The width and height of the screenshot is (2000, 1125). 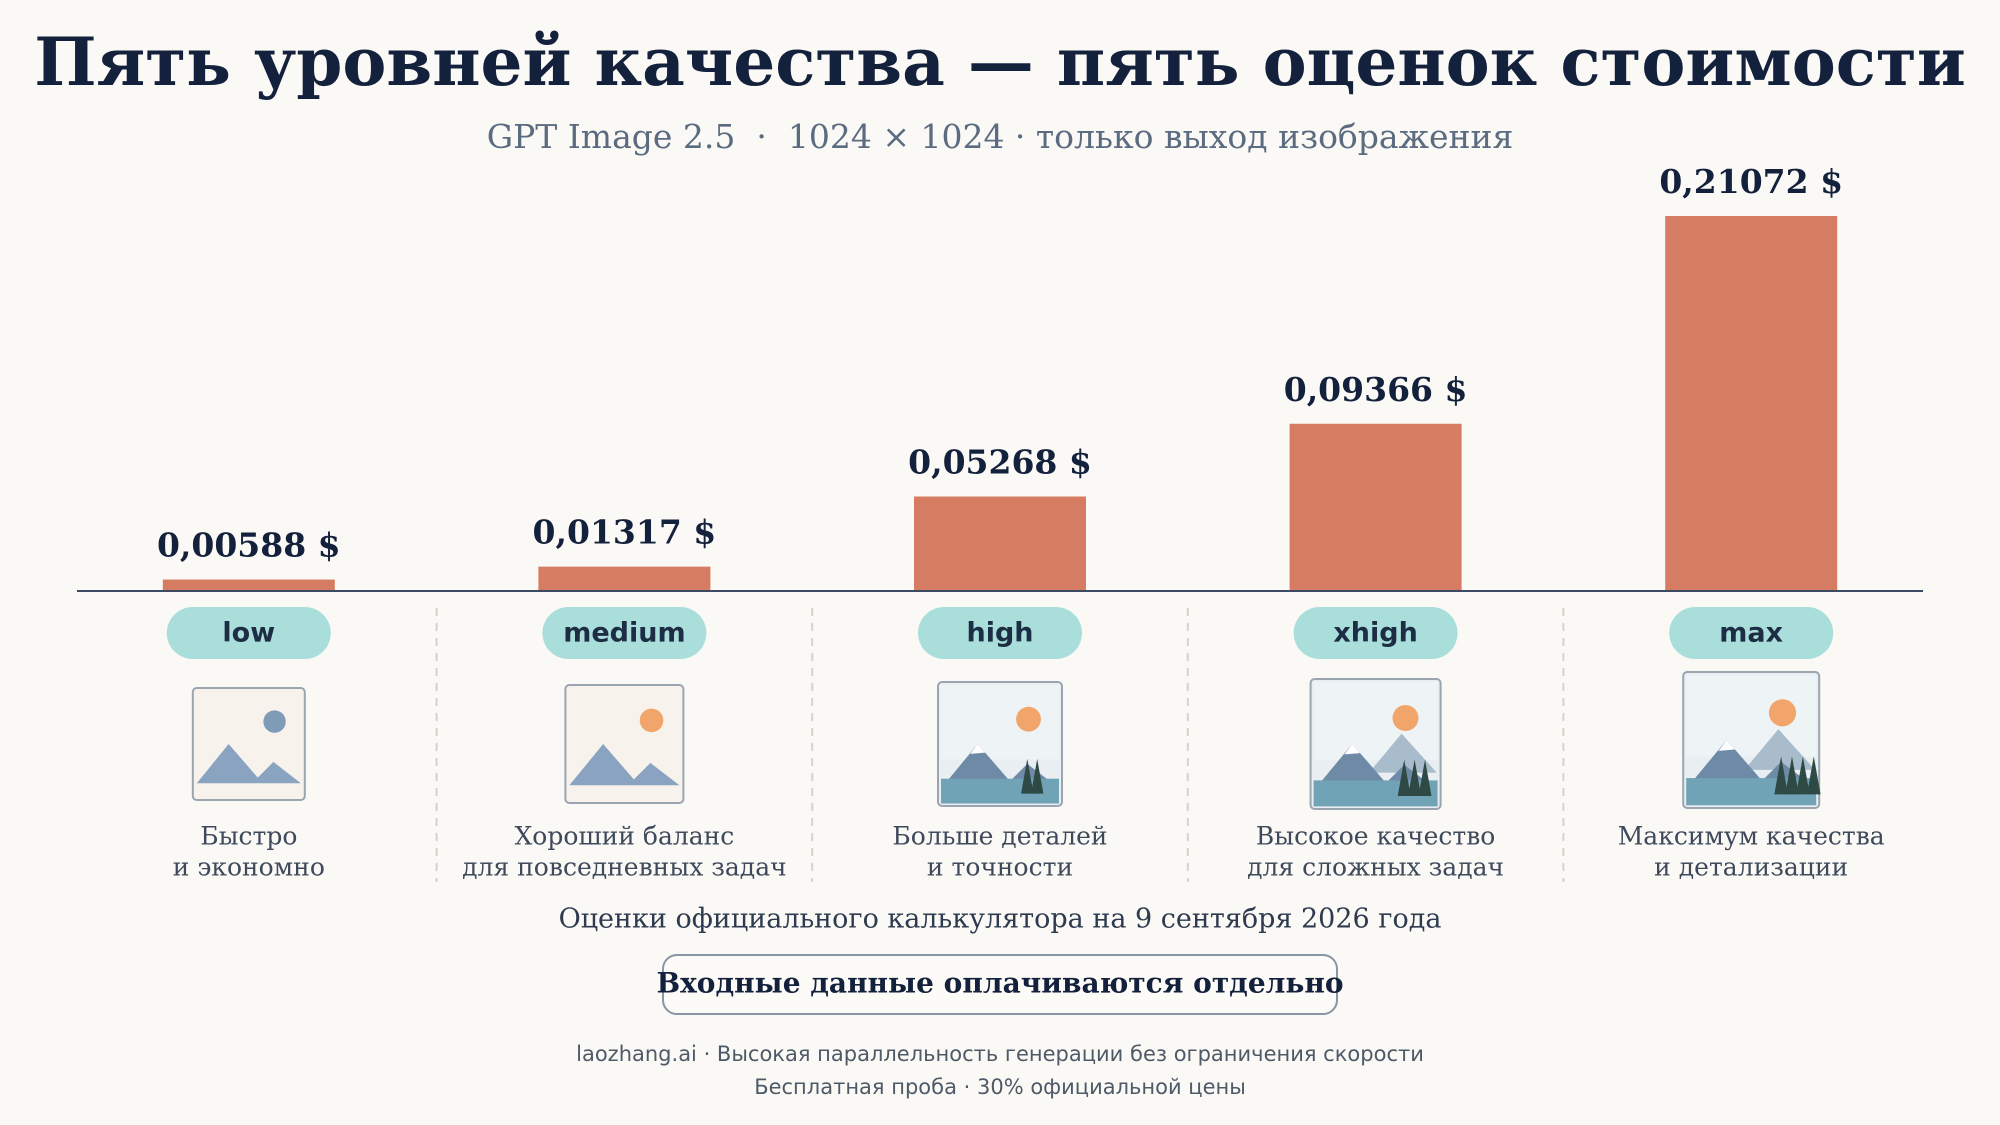 I want to click on category-label: low, so click(x=248, y=633).